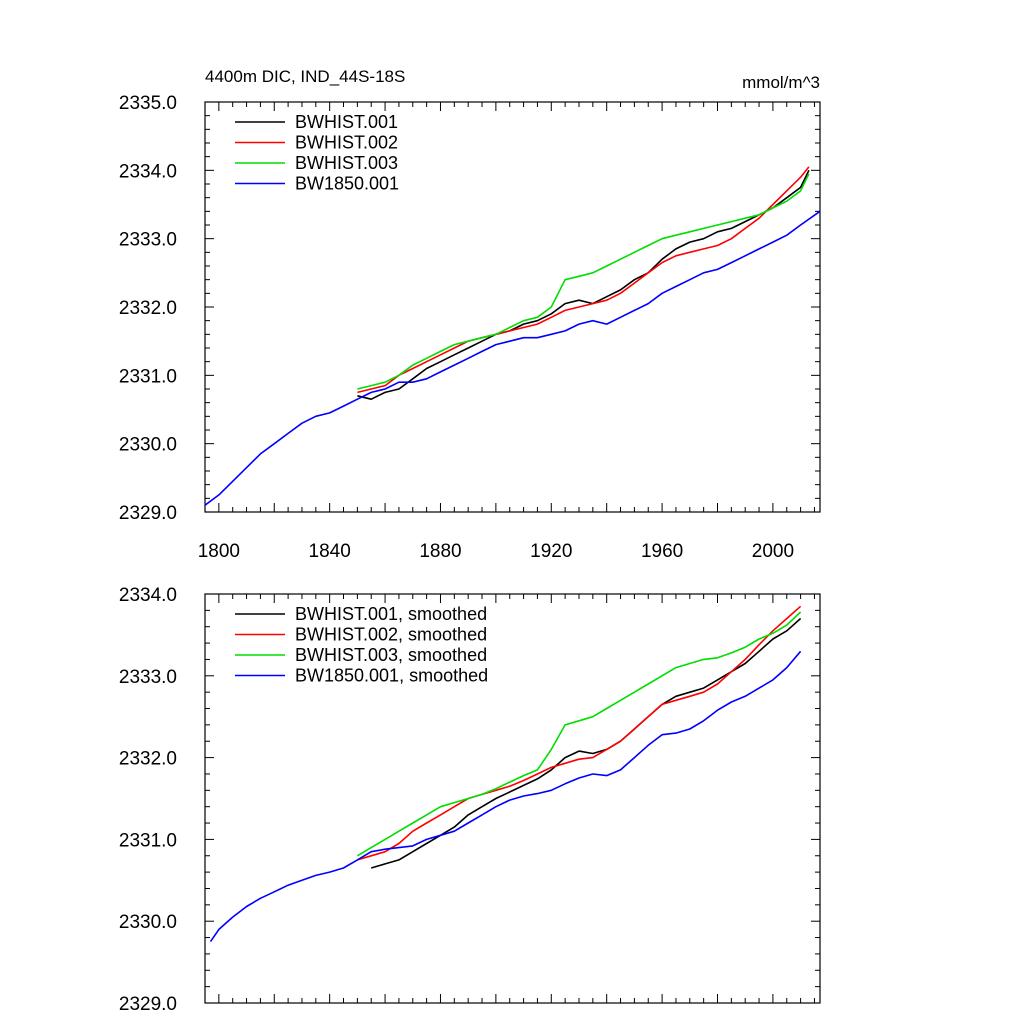  Describe the element at coordinates (391, 655) in the screenshot. I see `legend-label-bwhist-003-smoothed: BWHIST.003, smoothed` at that location.